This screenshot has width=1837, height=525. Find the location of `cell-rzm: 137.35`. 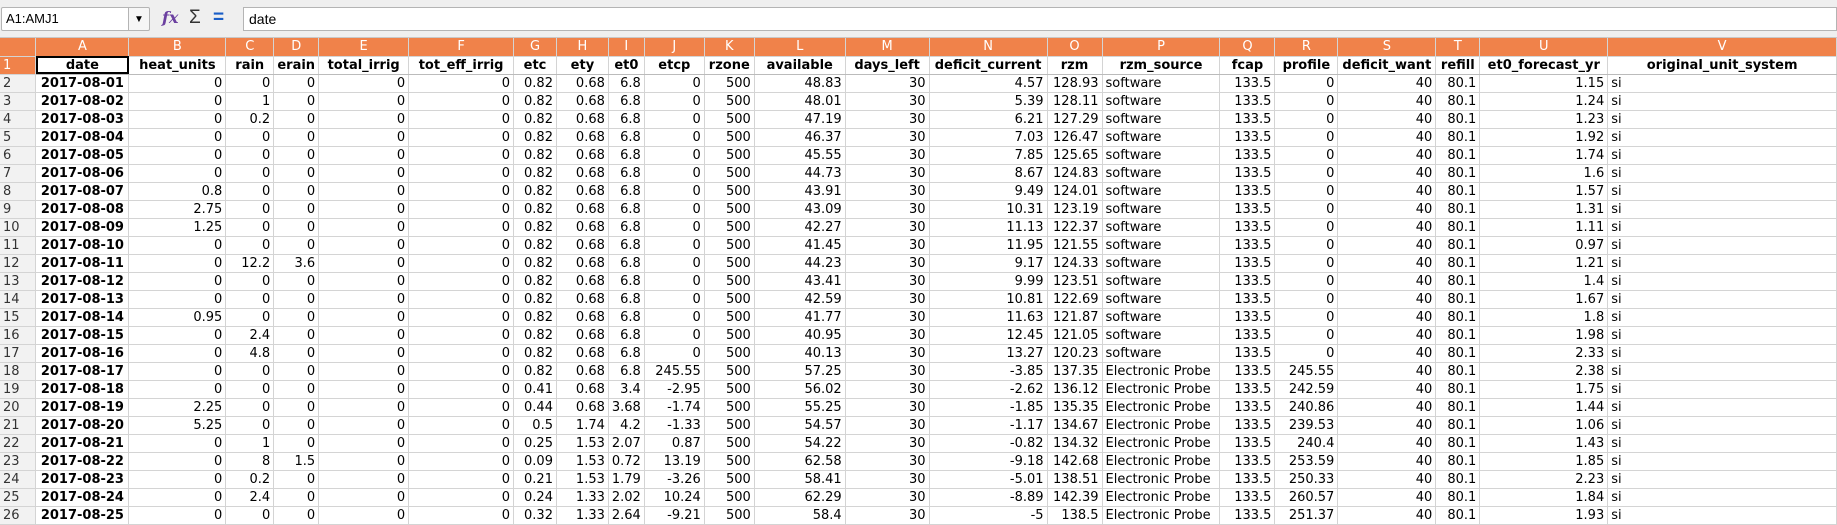

cell-rzm: 137.35 is located at coordinates (1075, 371).